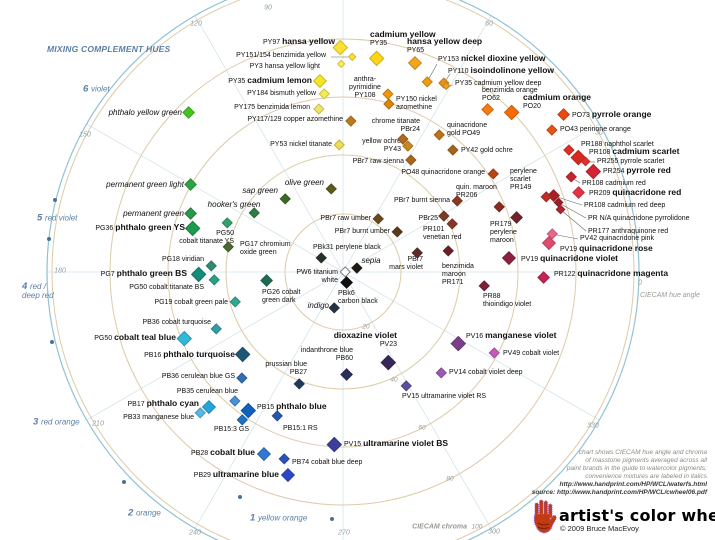 The height and width of the screenshot is (540, 715). I want to click on pigment-label: sap green, so click(260, 190).